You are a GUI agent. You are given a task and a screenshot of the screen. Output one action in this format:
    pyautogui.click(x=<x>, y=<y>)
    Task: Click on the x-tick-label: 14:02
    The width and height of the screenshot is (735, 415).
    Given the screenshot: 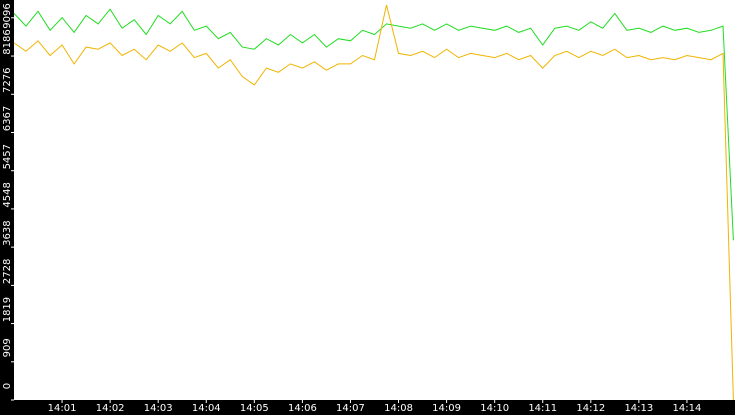 What is the action you would take?
    pyautogui.click(x=110, y=408)
    